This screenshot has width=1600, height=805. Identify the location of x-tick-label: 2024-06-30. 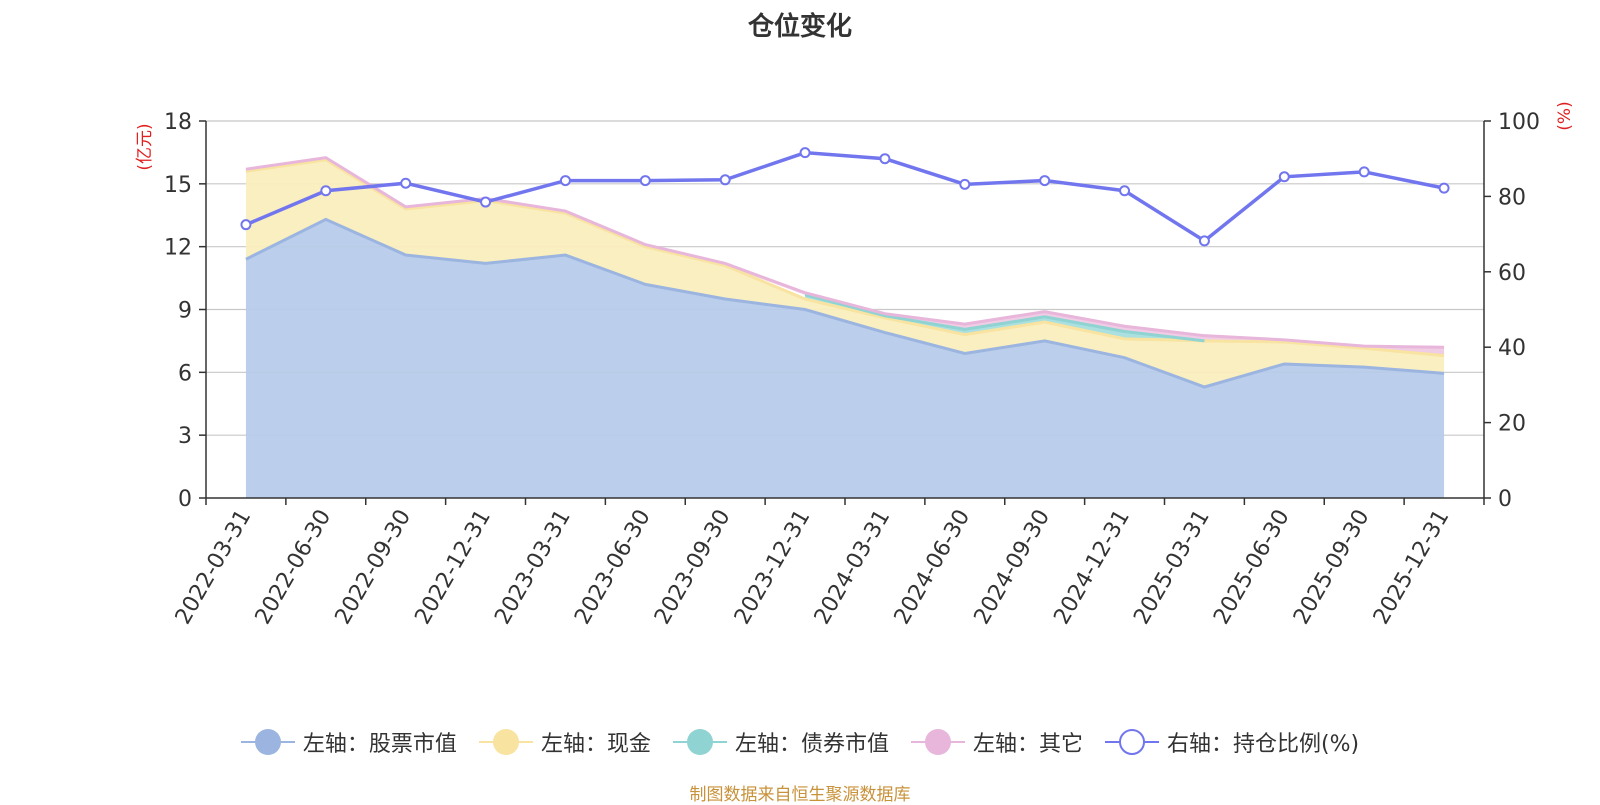
(933, 567).